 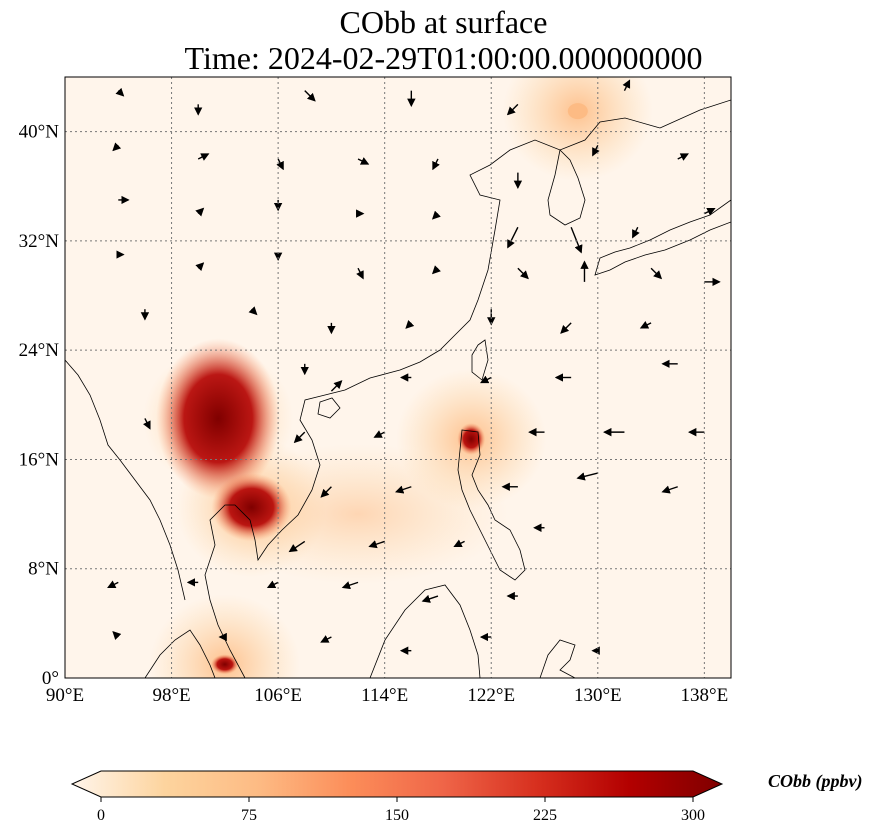 I want to click on colorbar-tick-label: 150, so click(x=397, y=815).